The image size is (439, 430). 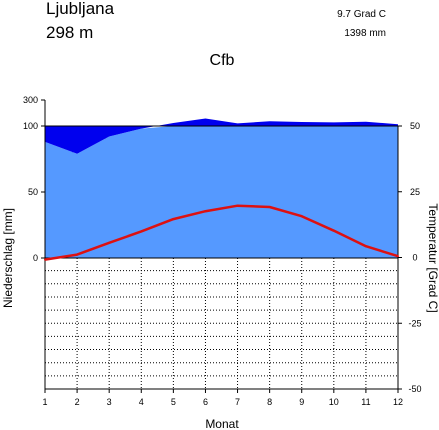 I want to click on x-tick-label: 7, so click(x=237, y=402).